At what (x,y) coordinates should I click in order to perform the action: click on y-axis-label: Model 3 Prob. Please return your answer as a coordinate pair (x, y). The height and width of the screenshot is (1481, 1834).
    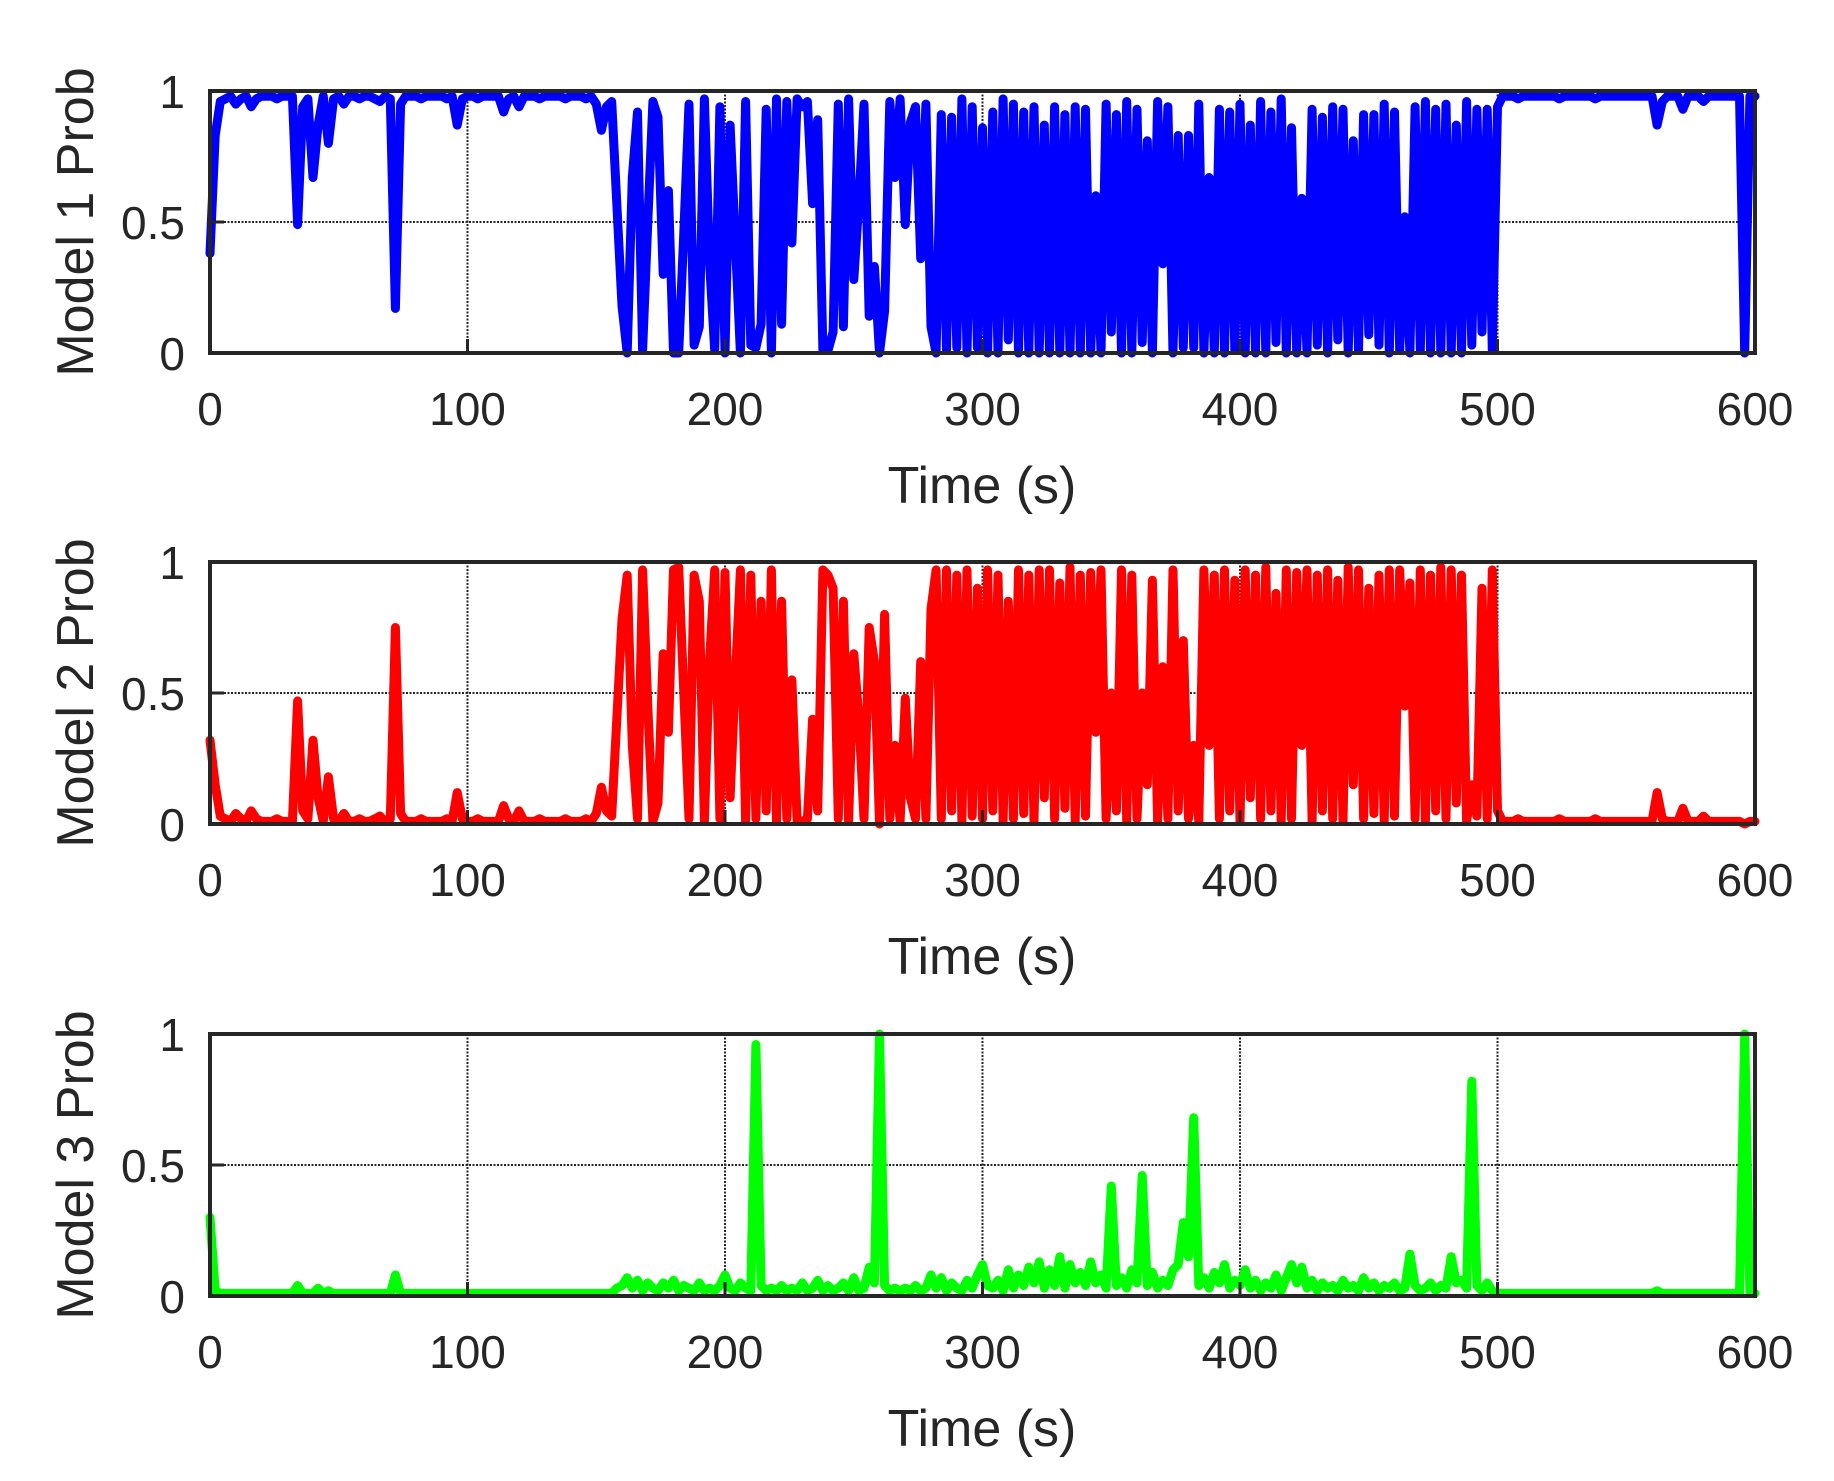
    Looking at the image, I should click on (76, 1164).